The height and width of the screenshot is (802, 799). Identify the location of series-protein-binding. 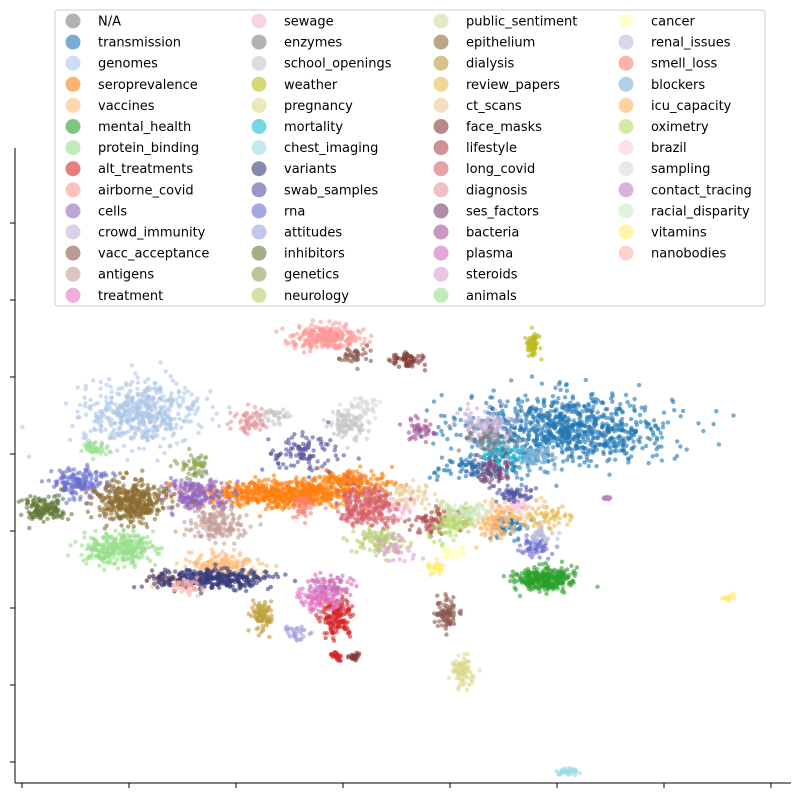
(115, 549).